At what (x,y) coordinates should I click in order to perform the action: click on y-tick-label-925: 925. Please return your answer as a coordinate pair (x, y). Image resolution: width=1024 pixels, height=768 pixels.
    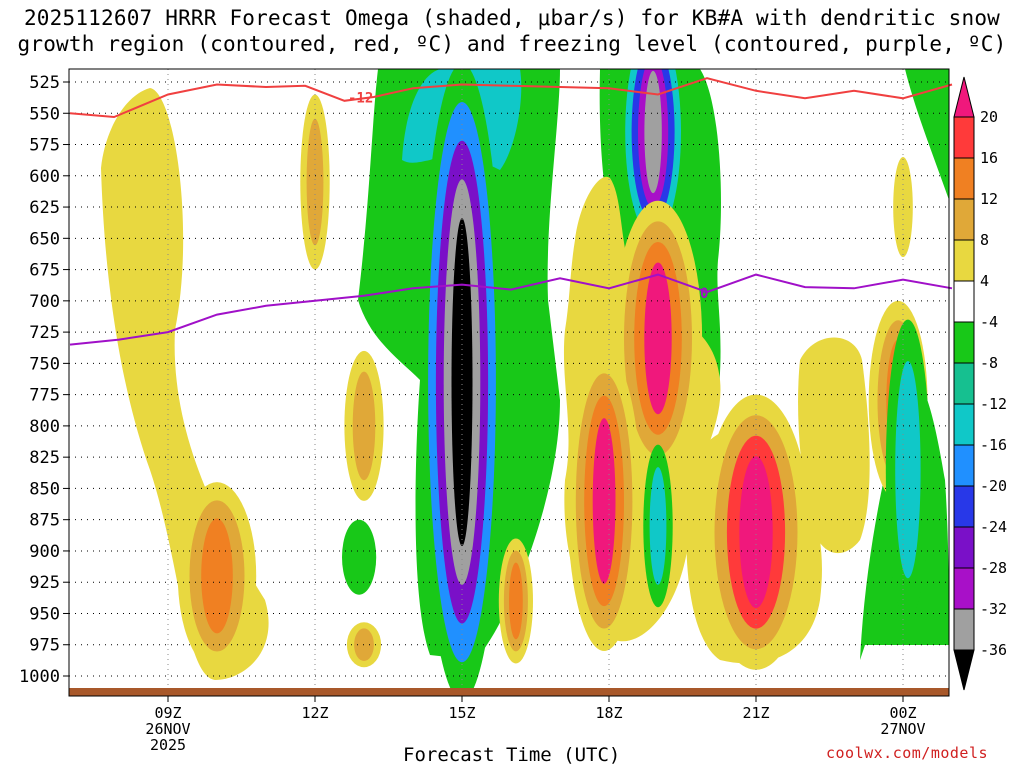
    Looking at the image, I should click on (44, 583).